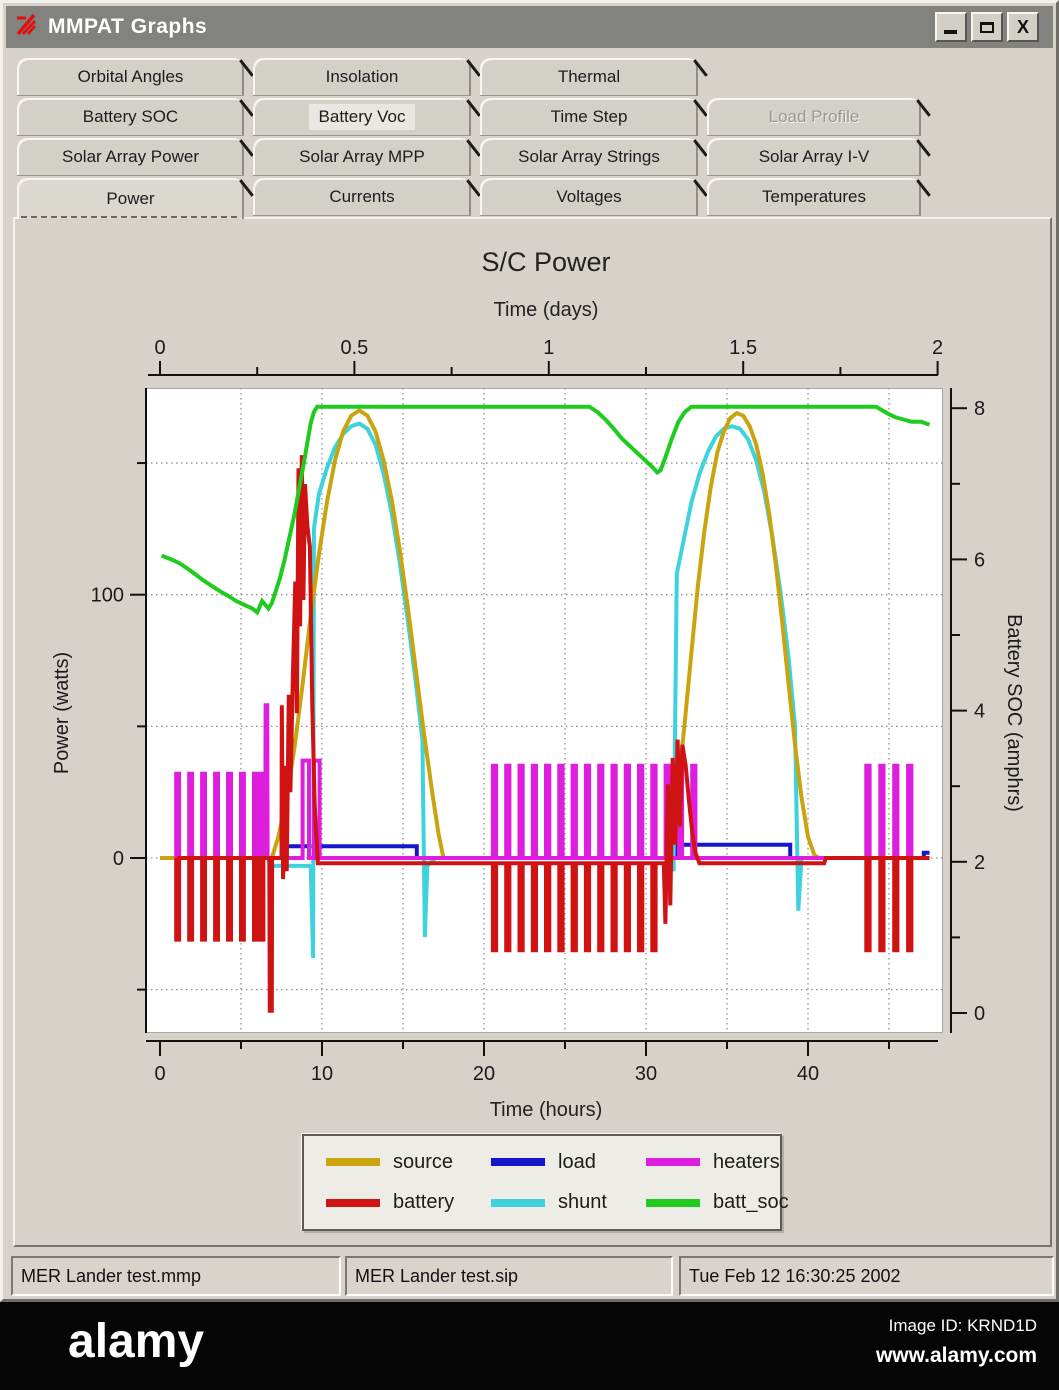  I want to click on tab-solar-array-power: Solar Array Power, so click(130, 157).